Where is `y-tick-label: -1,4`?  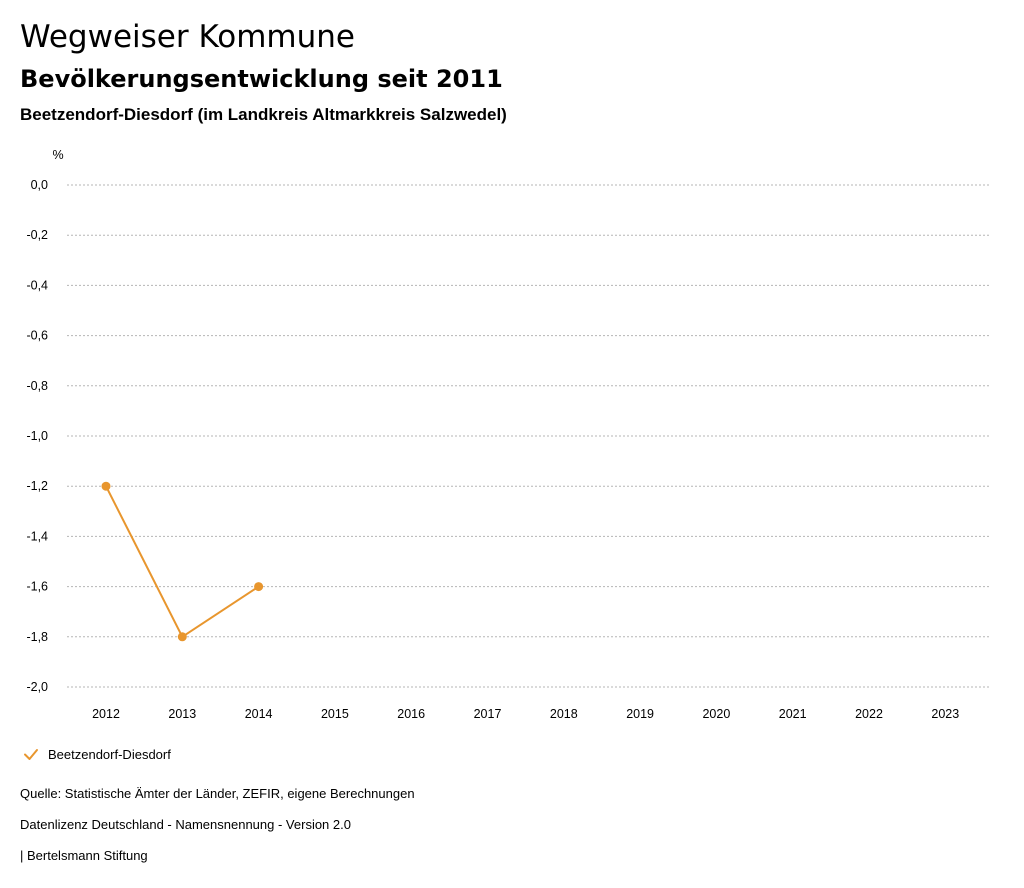 y-tick-label: -1,4 is located at coordinates (37, 536).